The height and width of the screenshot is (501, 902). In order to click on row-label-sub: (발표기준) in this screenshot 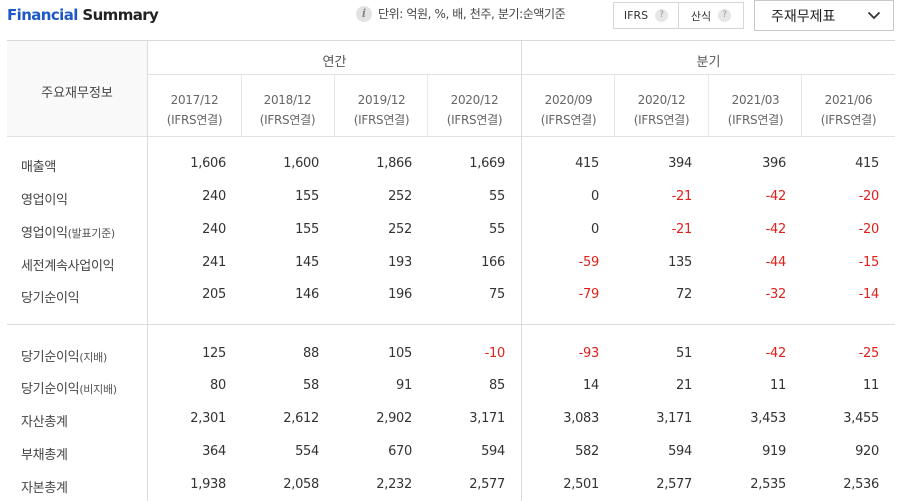, I will do `click(91, 233)`.